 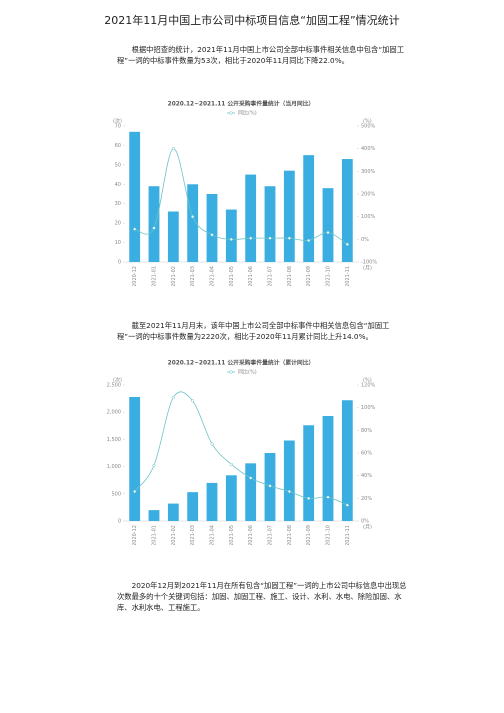 I want to click on y2-tick-label: 120%, so click(x=368, y=386).